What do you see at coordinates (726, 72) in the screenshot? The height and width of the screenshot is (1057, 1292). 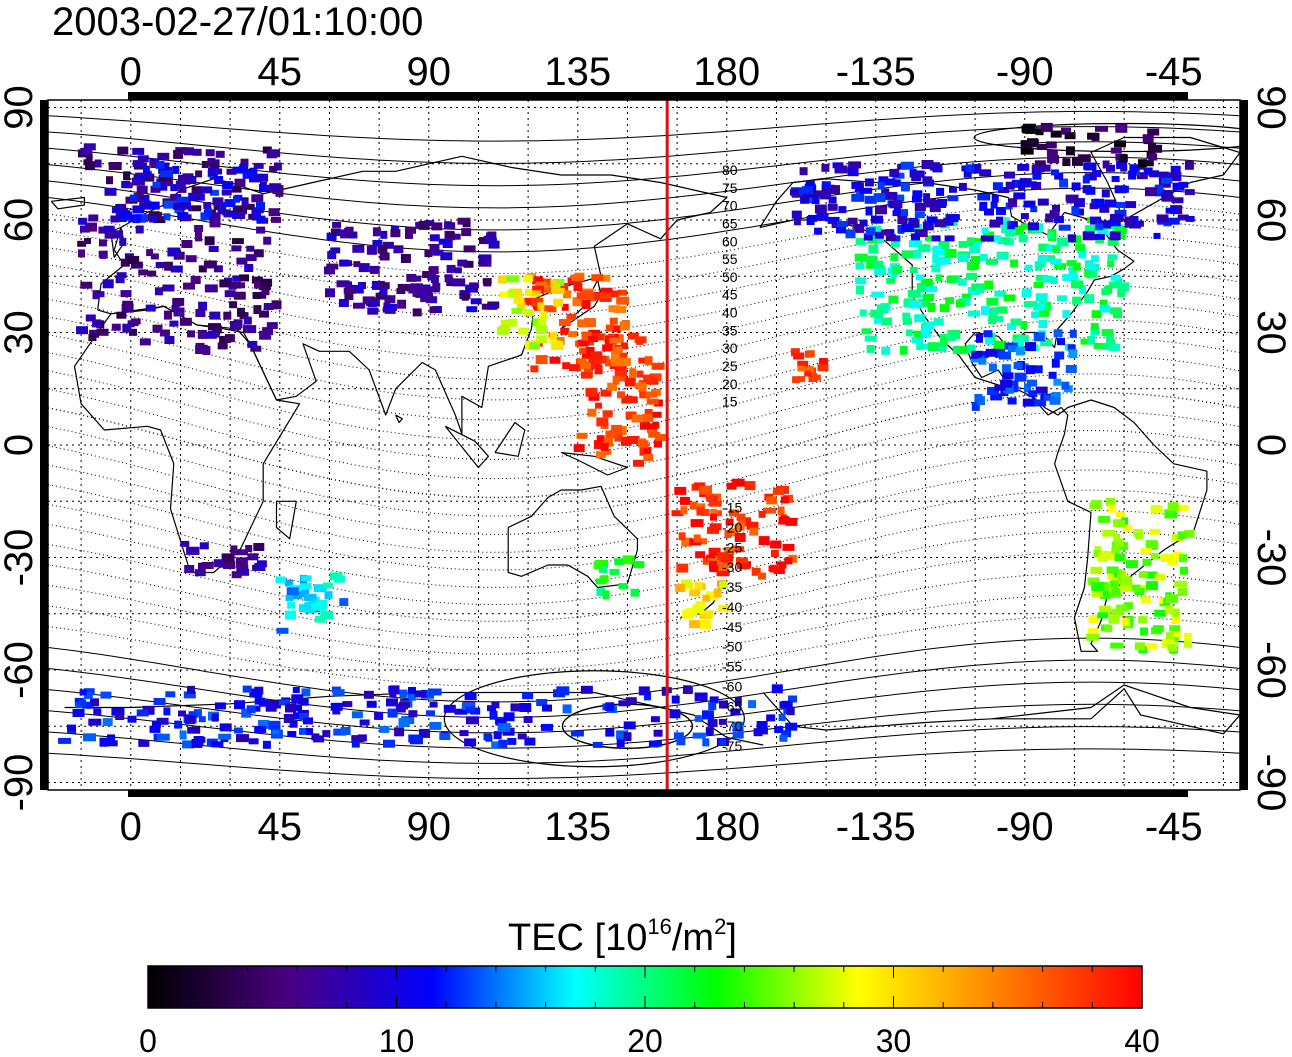 I see `top-lon-tick-label: 180` at bounding box center [726, 72].